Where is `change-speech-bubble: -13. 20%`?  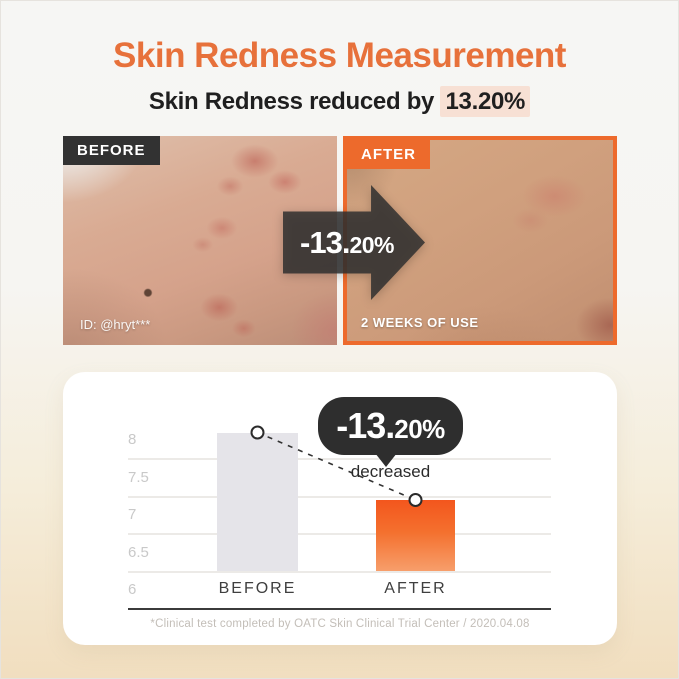 change-speech-bubble: -13. 20% is located at coordinates (390, 432).